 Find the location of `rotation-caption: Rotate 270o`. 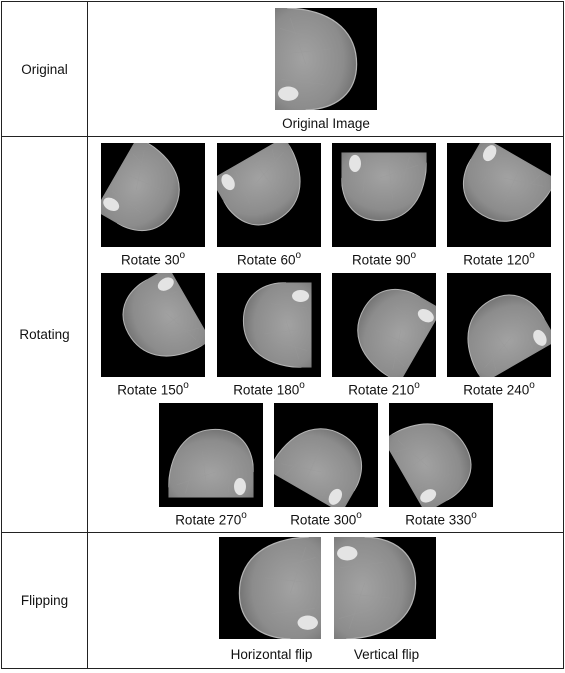

rotation-caption: Rotate 270o is located at coordinates (211, 519).